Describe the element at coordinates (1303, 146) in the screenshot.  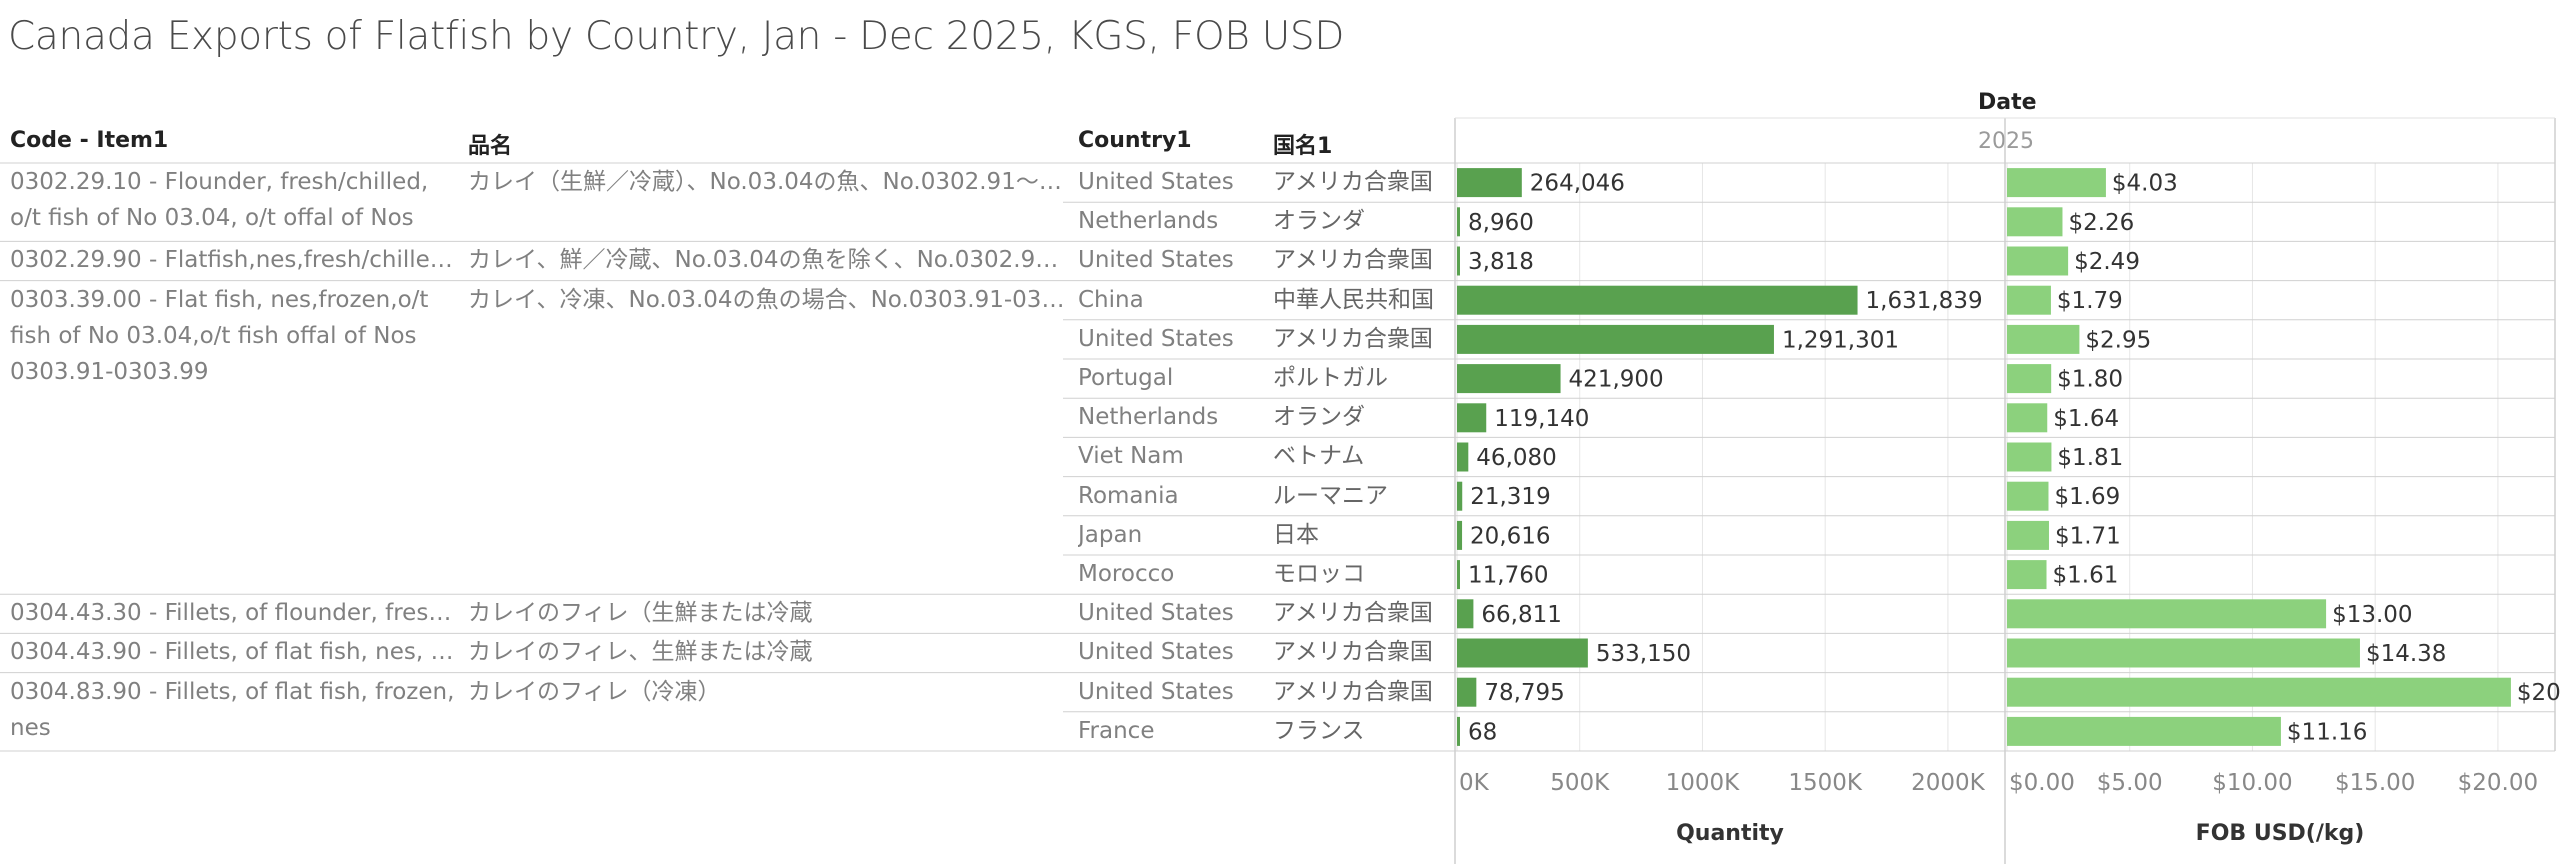
I see `header-country-jp: 国名1` at that location.